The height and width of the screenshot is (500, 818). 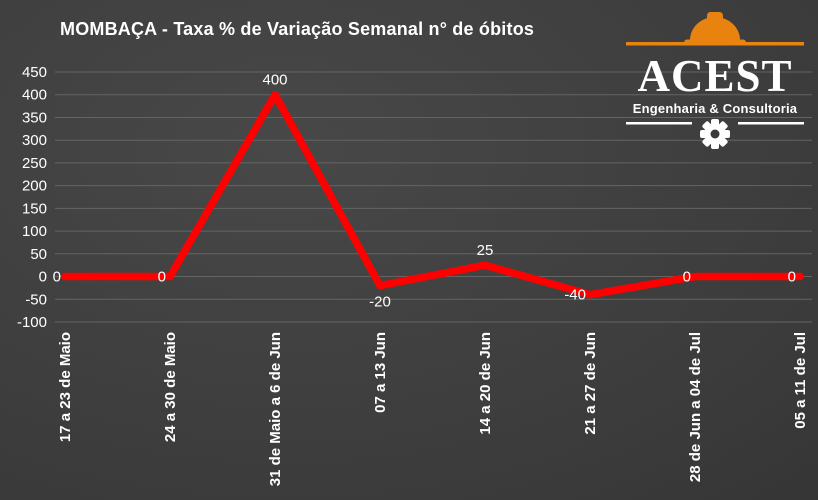 What do you see at coordinates (34, 163) in the screenshot?
I see `y-tick-label: 250` at bounding box center [34, 163].